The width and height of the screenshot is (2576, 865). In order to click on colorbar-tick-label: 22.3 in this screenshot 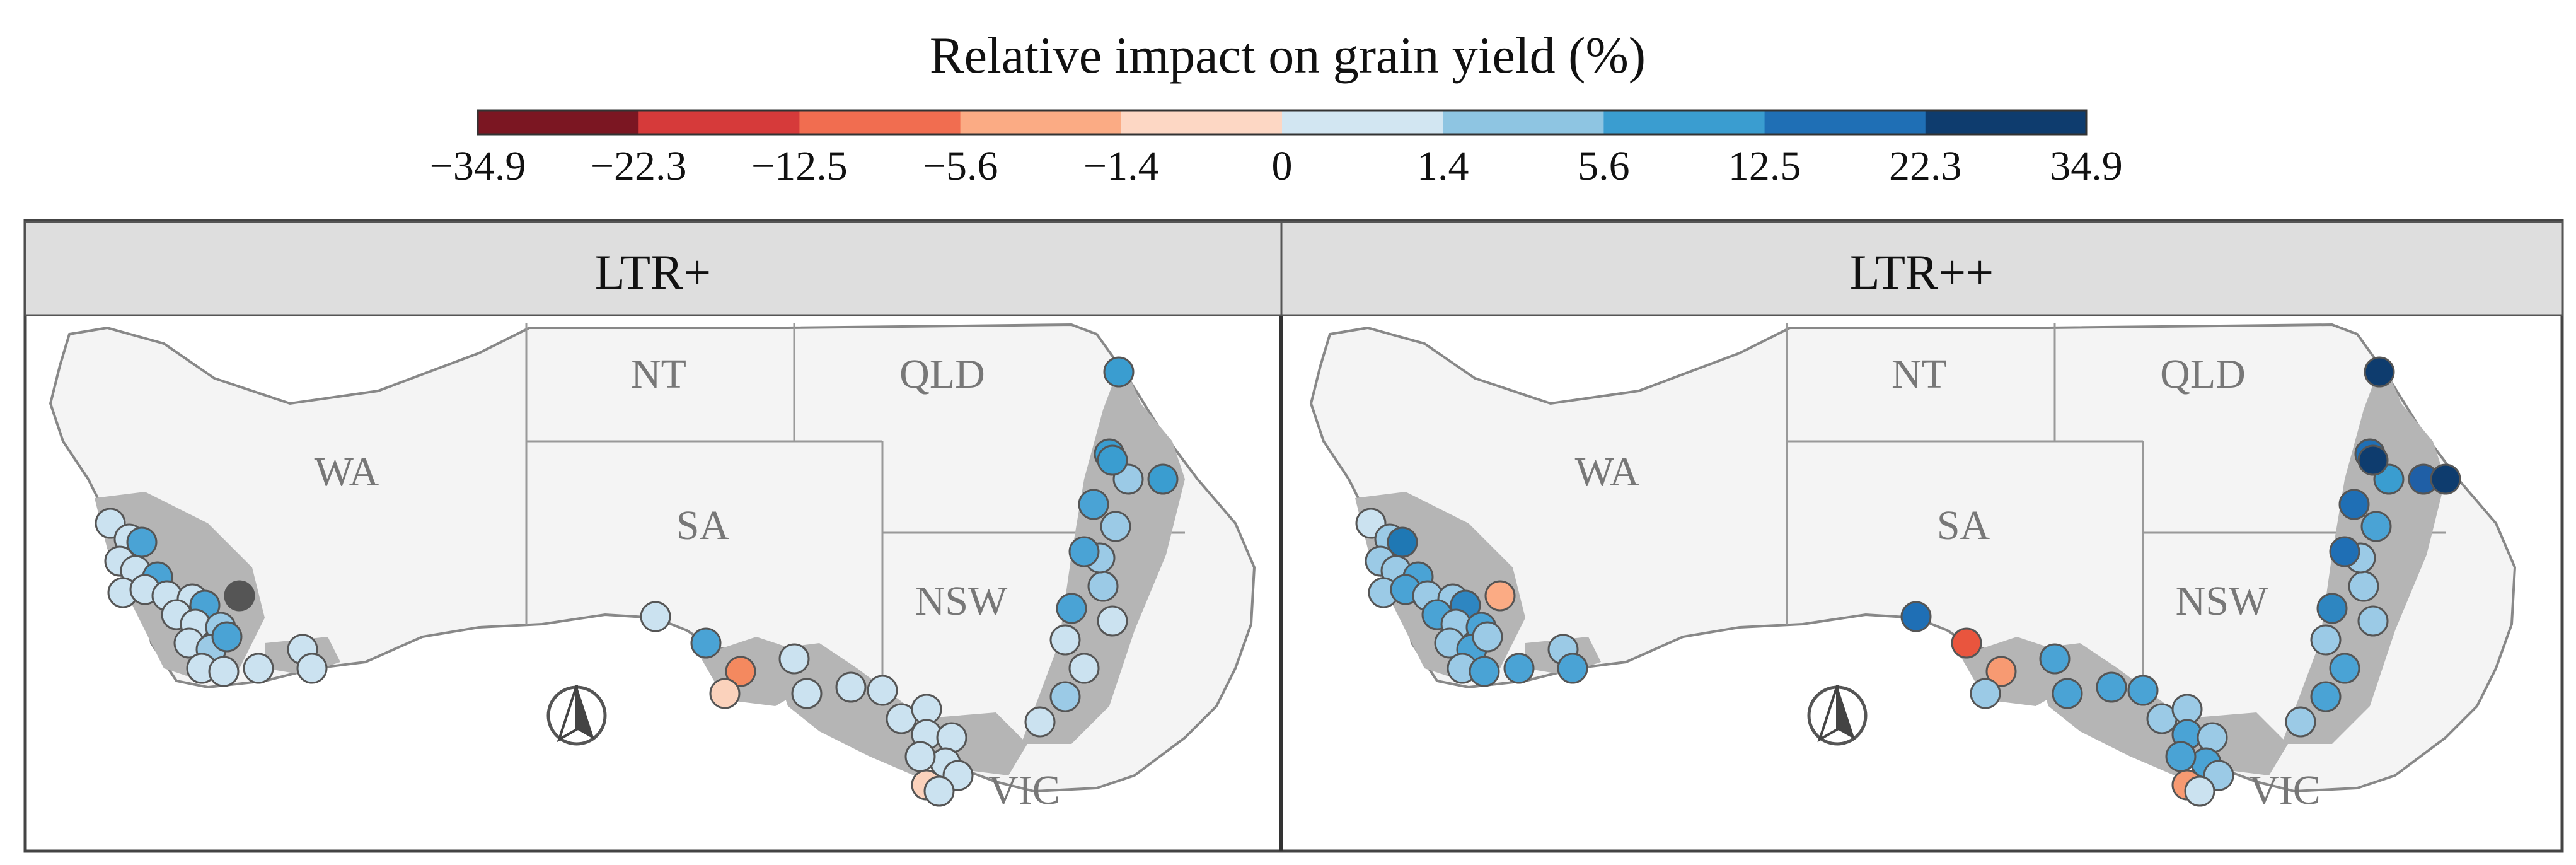, I will do `click(1925, 166)`.